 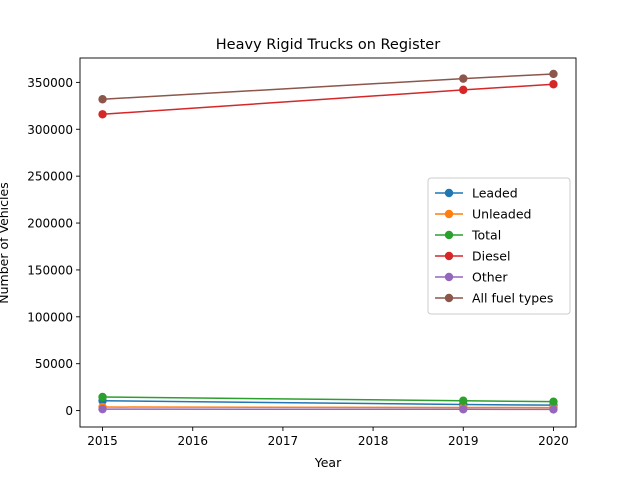 I want to click on y-axis-label: Number of Vehicles, so click(x=5, y=242).